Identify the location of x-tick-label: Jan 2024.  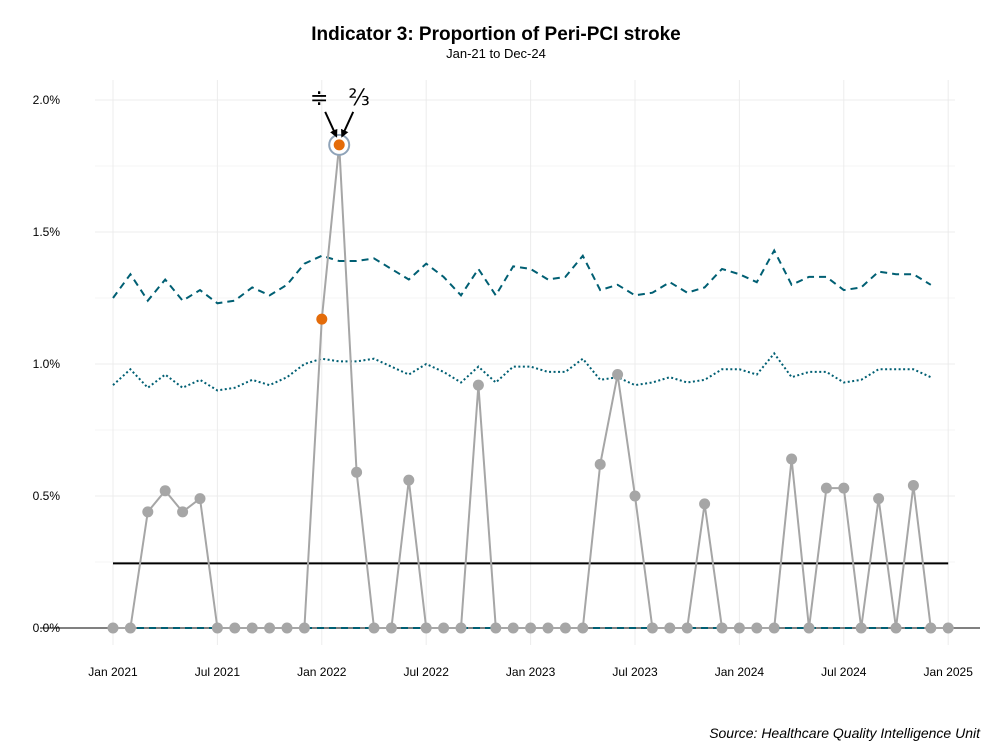
(740, 672).